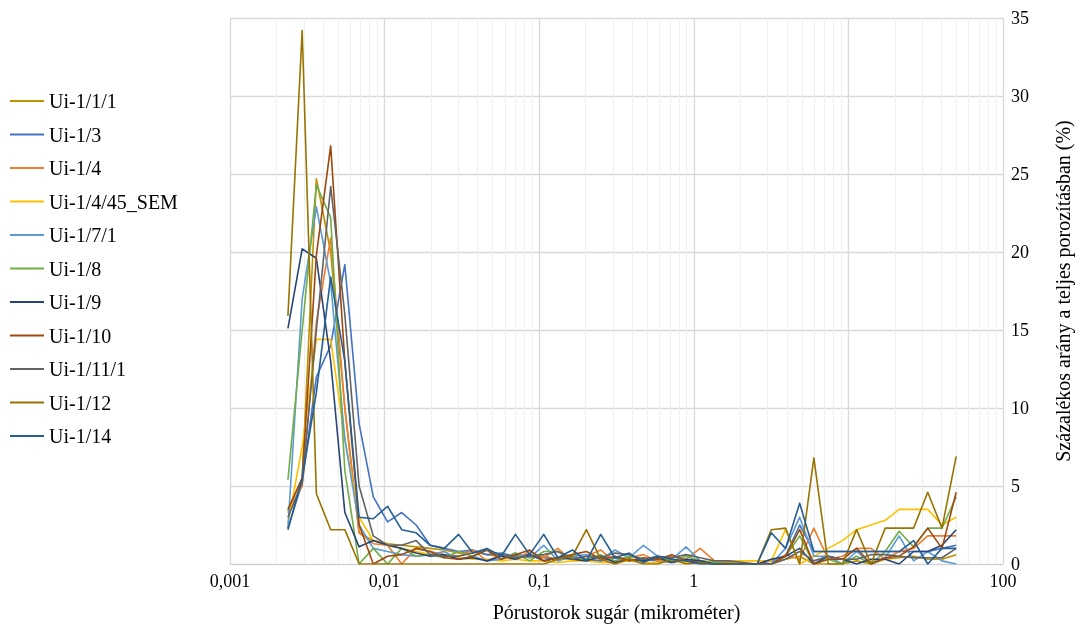  I want to click on x-tick-label: 10, so click(848, 581).